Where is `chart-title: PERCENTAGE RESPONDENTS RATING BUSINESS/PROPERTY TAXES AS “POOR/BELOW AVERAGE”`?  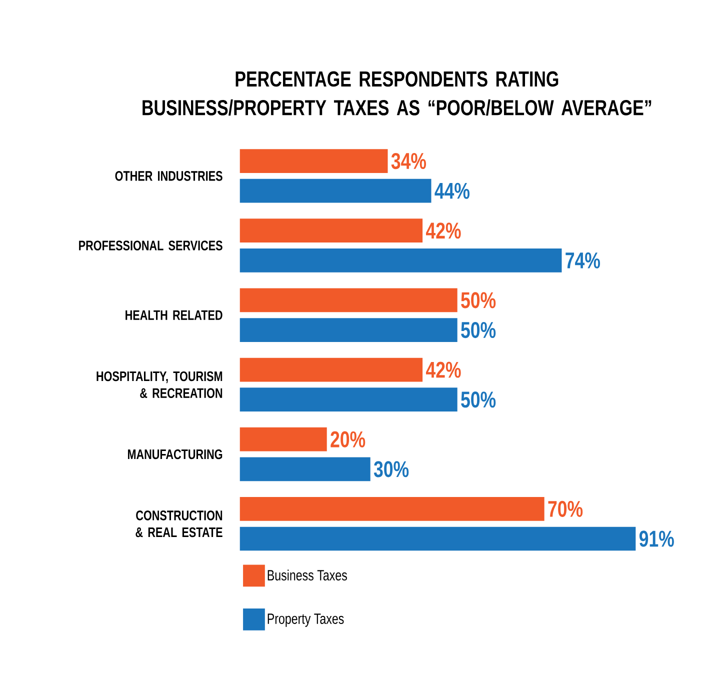
chart-title: PERCENTAGE RESPONDENTS RATING BUSINESS/PROPERTY TAXES AS “POOR/BELOW AVERAGE” is located at coordinates (397, 93).